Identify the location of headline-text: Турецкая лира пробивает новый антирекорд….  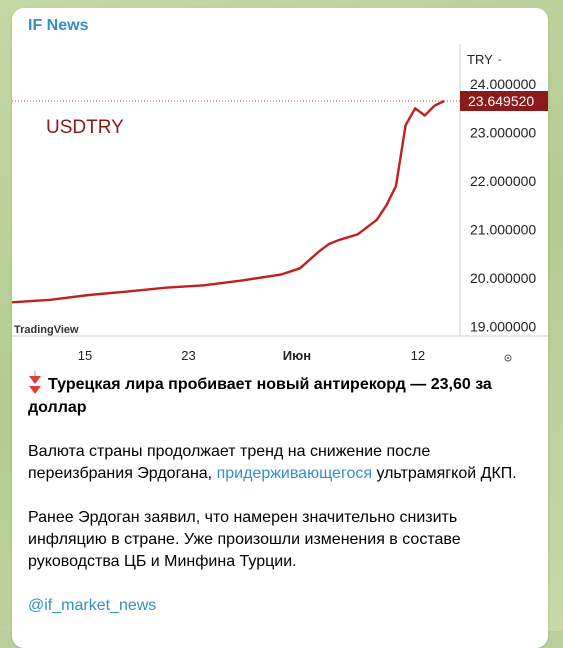
(260, 396).